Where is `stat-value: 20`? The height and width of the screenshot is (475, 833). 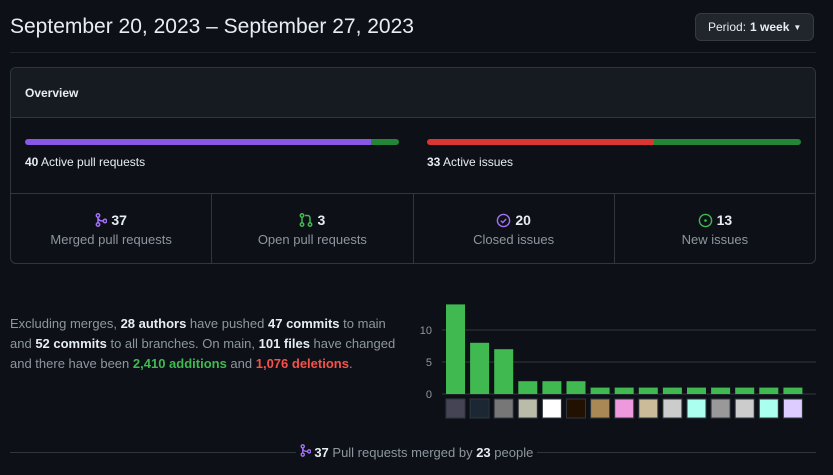
stat-value: 20 is located at coordinates (523, 220).